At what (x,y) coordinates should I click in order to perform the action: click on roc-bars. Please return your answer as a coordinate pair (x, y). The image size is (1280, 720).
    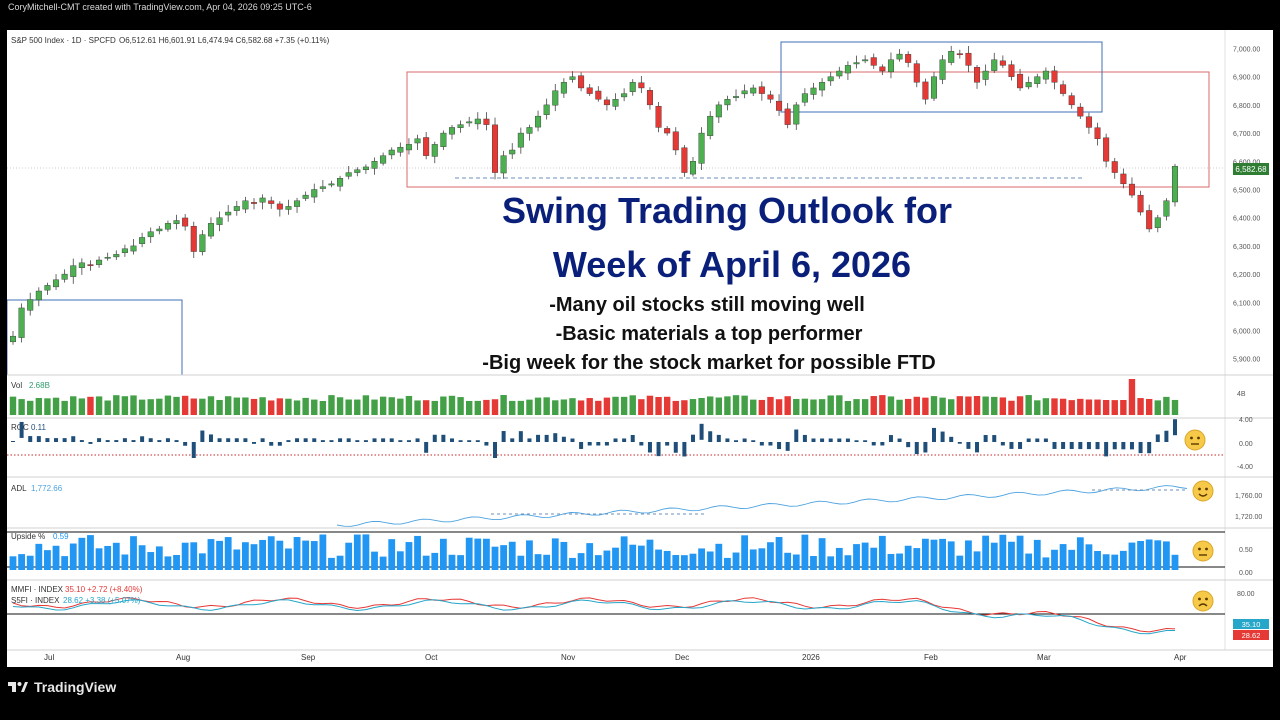
    Looking at the image, I should click on (594, 438).